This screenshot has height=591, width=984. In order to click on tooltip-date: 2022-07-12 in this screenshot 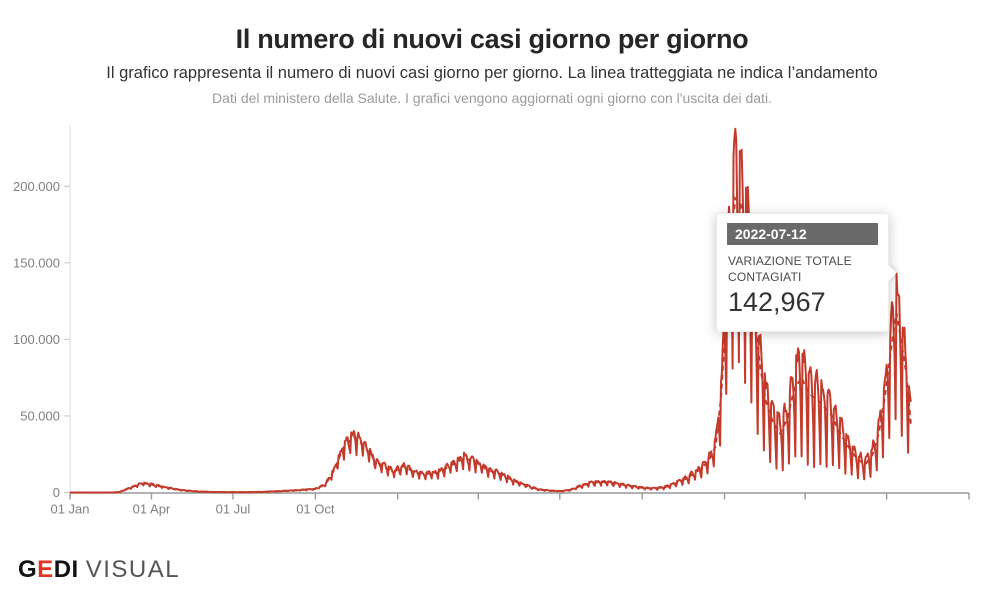, I will do `click(802, 234)`.